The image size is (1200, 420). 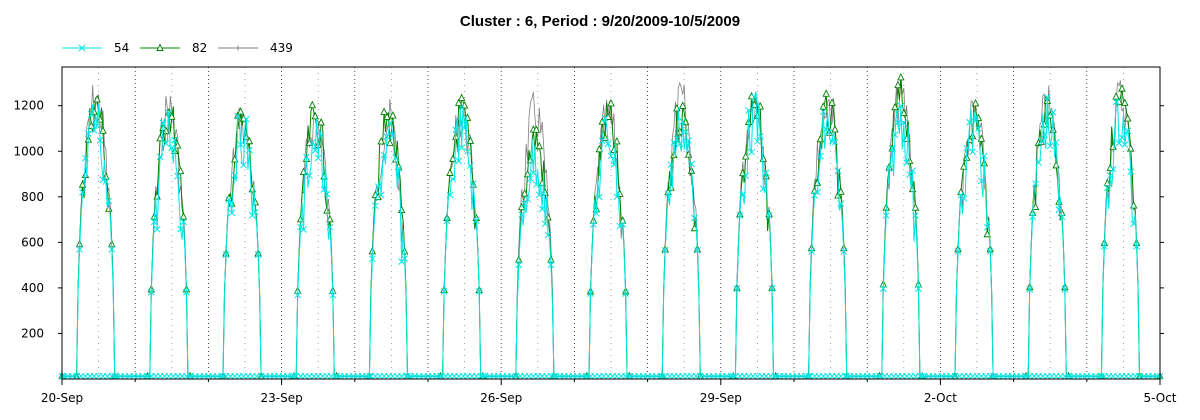 What do you see at coordinates (940, 398) in the screenshot?
I see `x-tick-label: 2-Oct` at bounding box center [940, 398].